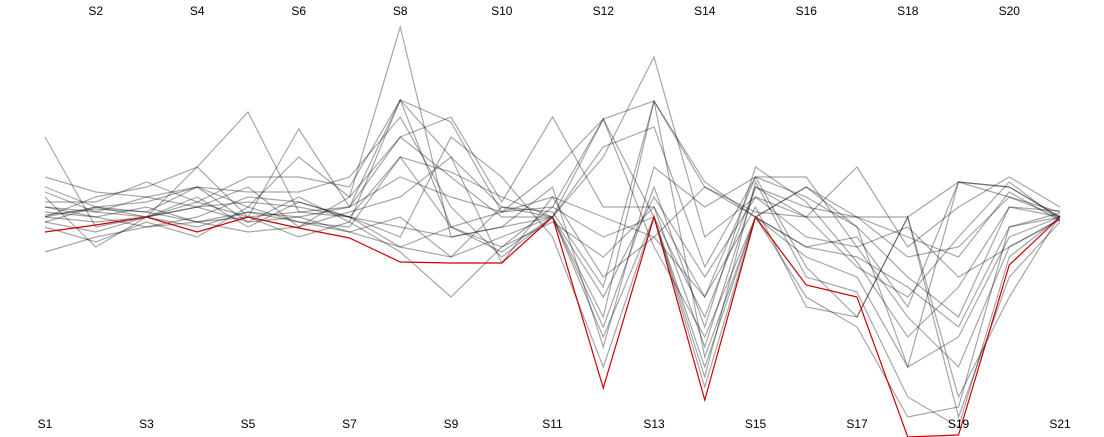 This screenshot has height=437, width=1104. I want to click on axis-label: S10, so click(502, 11).